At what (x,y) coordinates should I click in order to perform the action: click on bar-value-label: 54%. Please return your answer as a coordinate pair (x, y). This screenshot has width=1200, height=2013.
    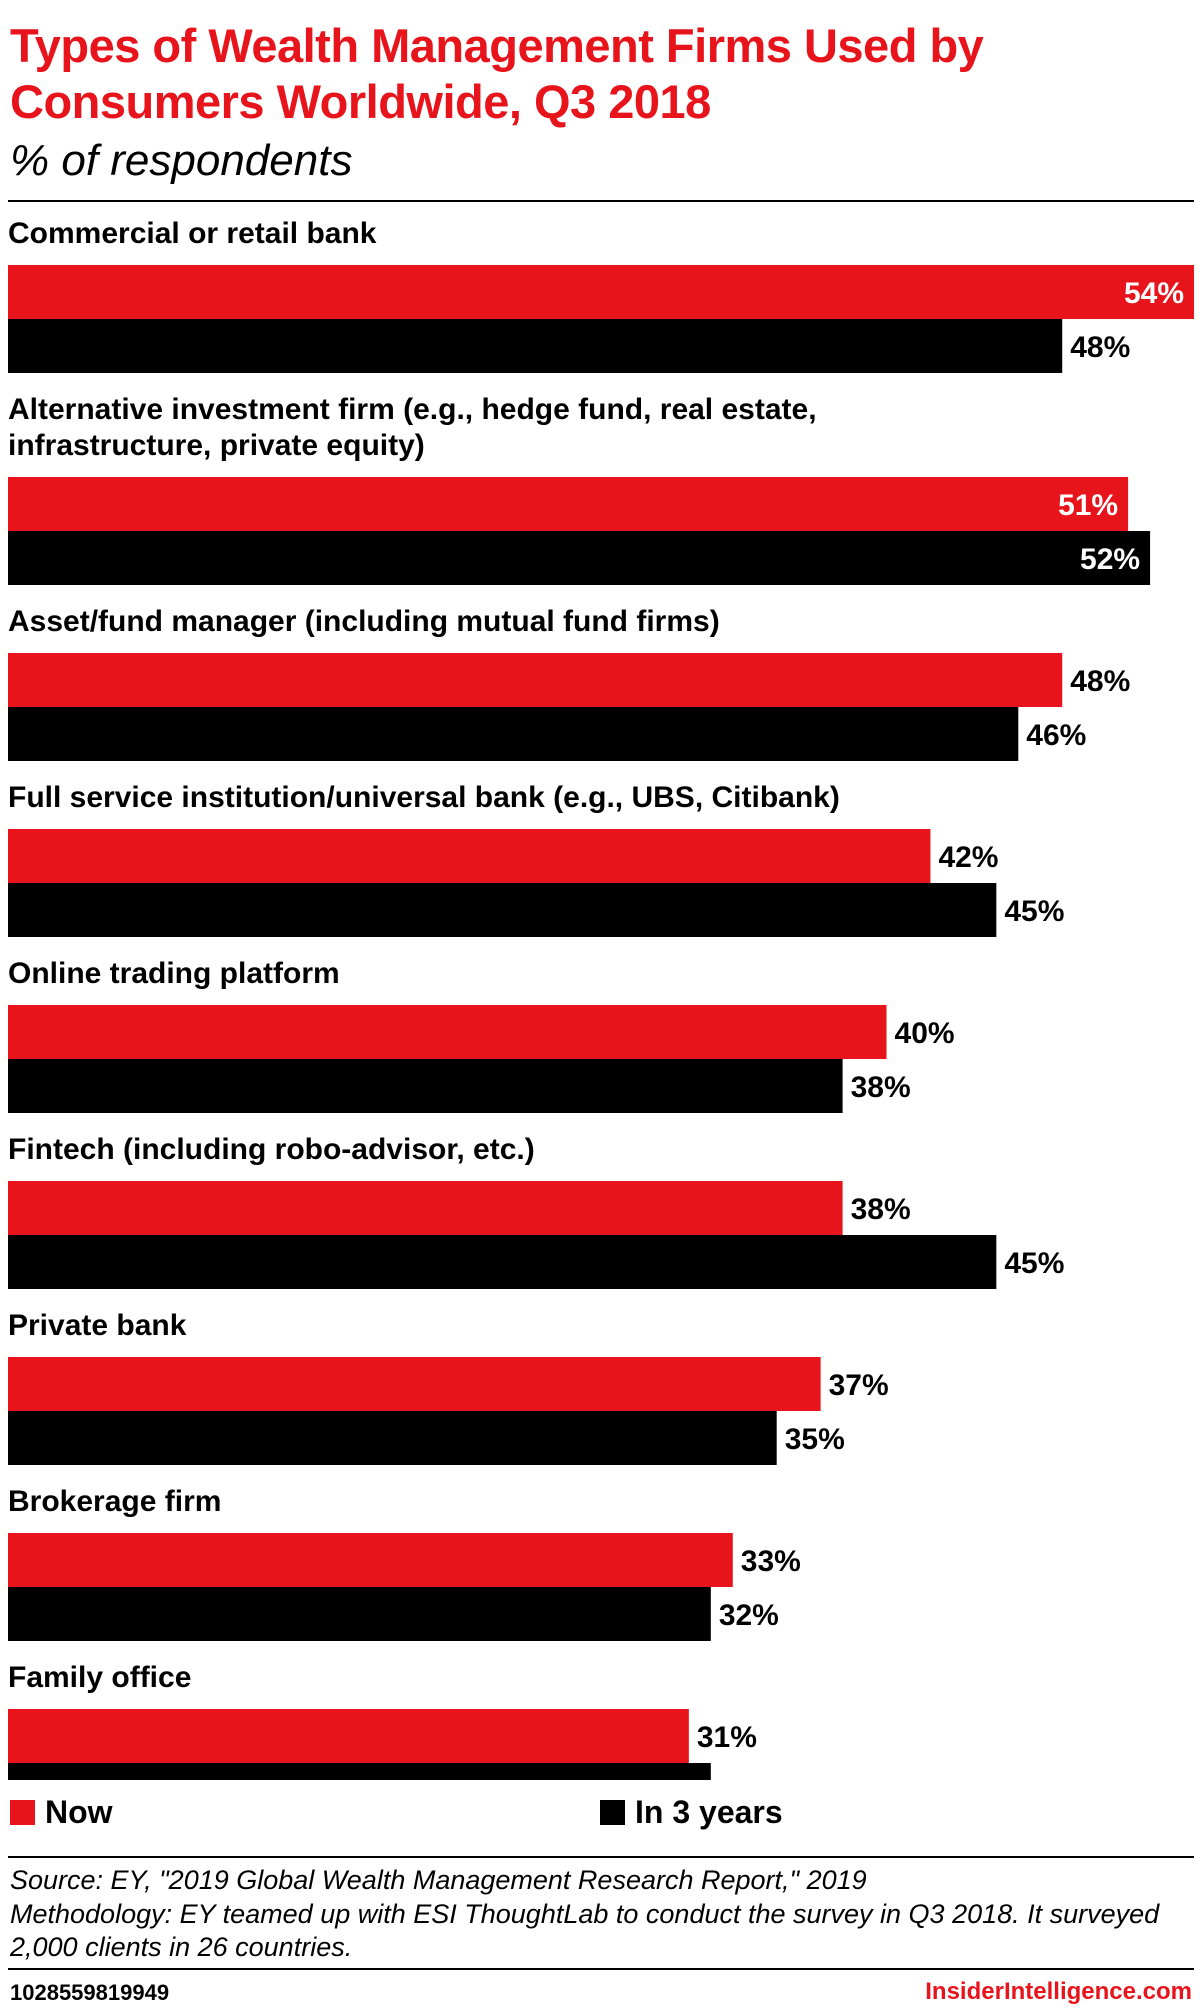
    Looking at the image, I should click on (1154, 293).